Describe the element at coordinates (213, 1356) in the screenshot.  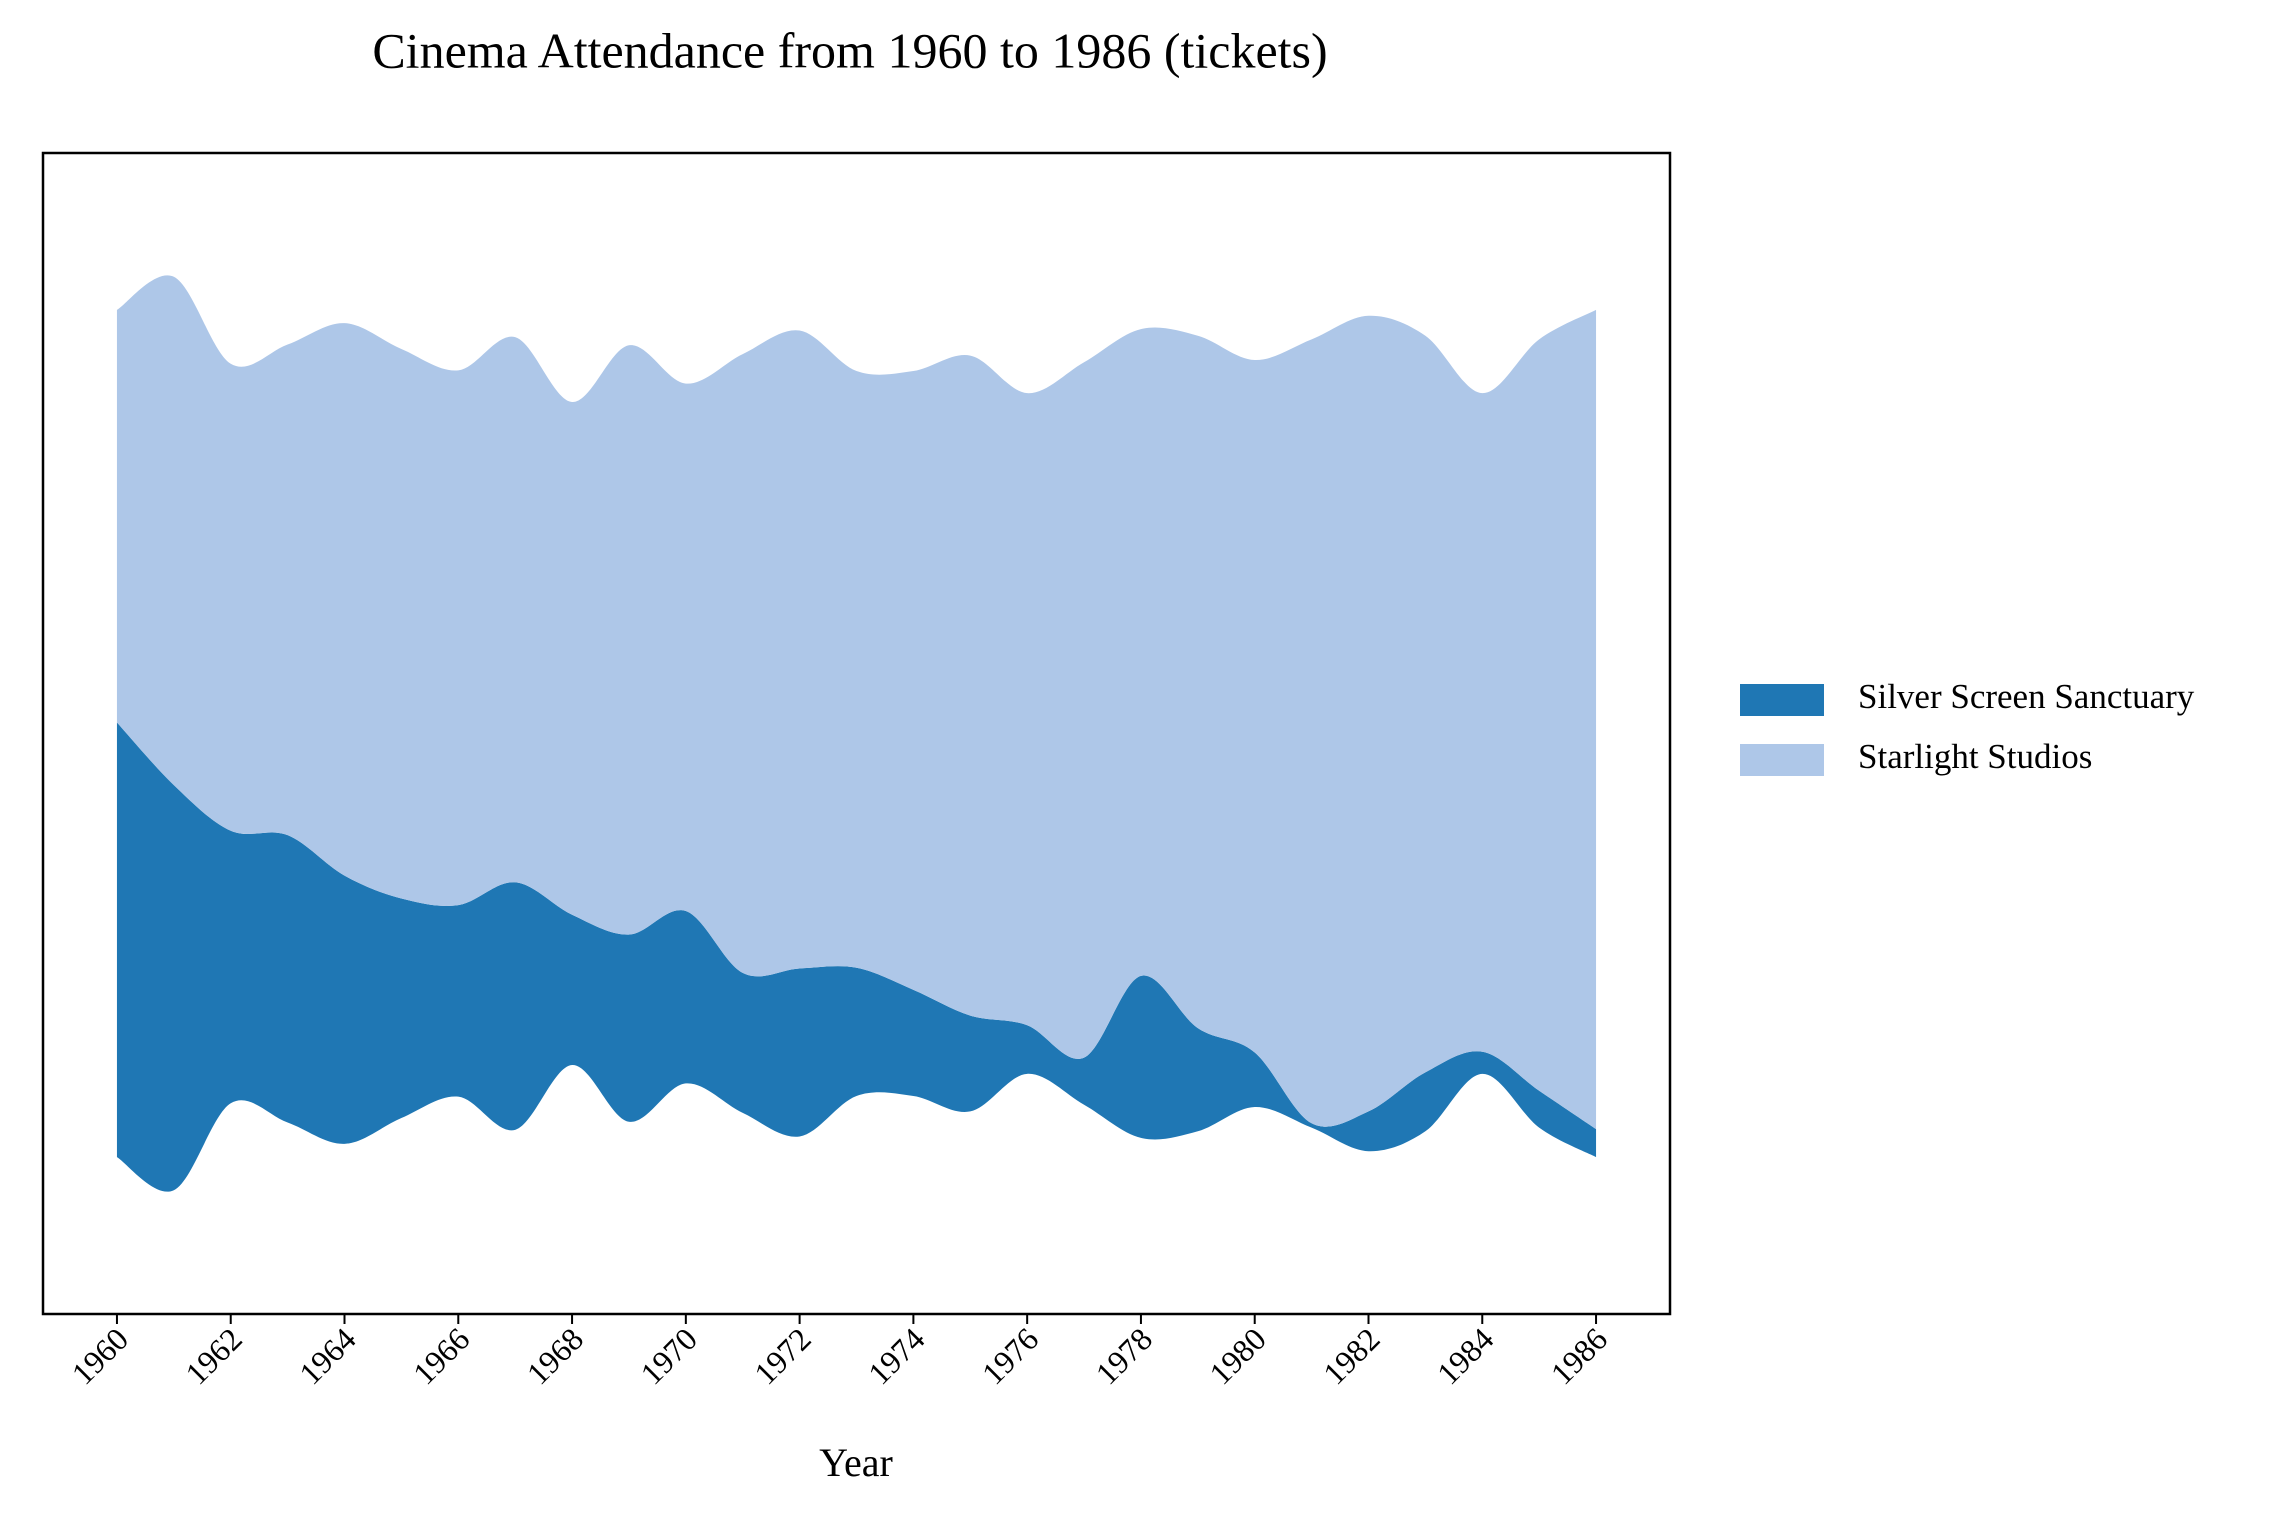
I see `x-tick-label: 1962` at that location.